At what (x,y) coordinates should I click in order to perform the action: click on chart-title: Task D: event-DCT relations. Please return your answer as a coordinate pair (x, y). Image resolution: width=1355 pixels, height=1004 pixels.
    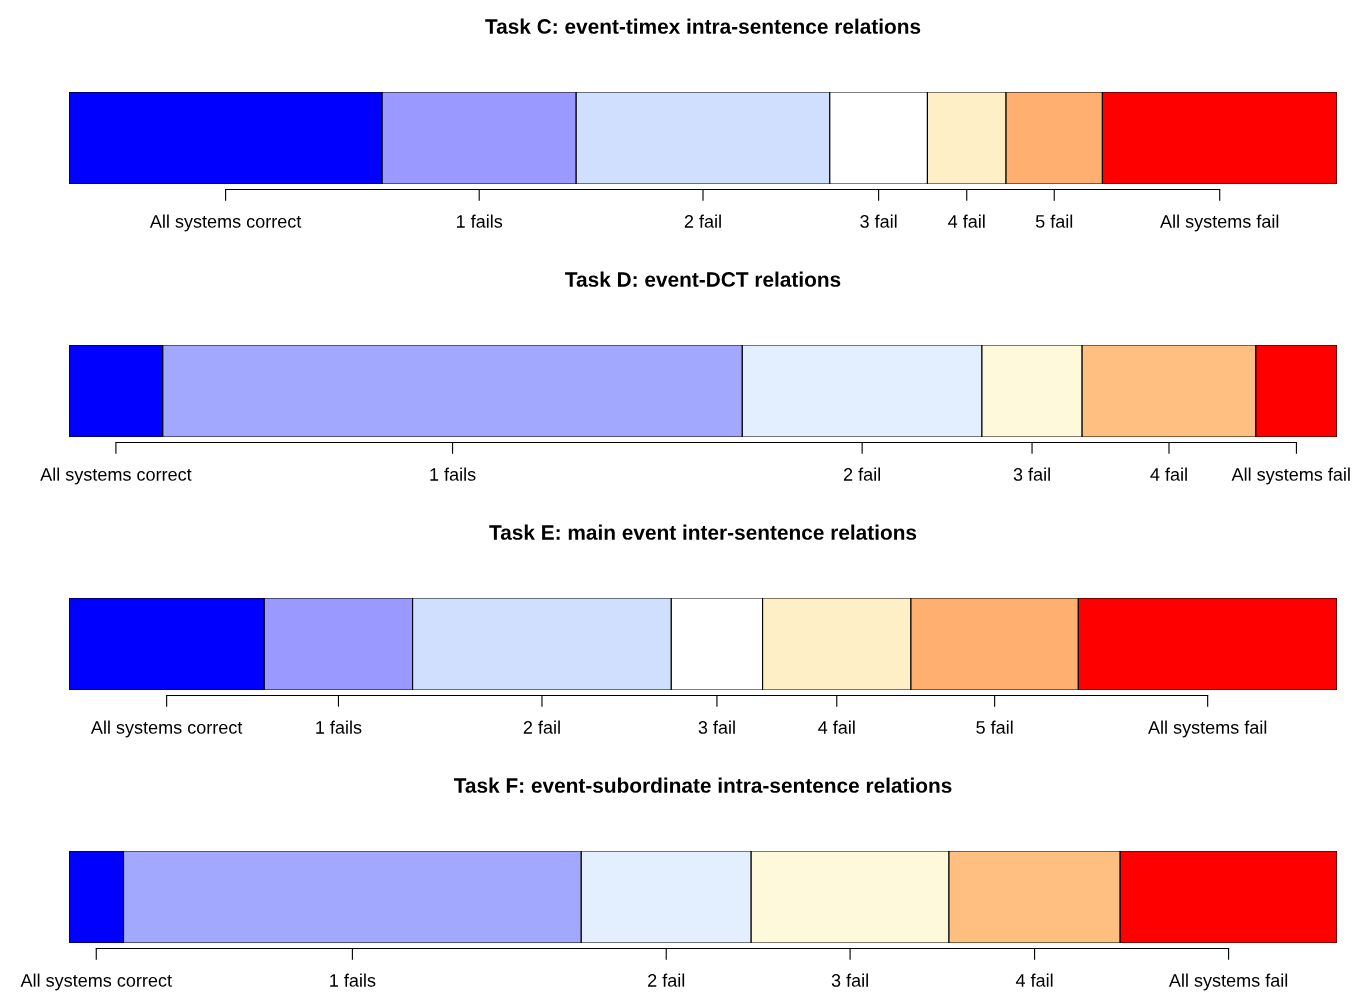
    Looking at the image, I should click on (703, 279).